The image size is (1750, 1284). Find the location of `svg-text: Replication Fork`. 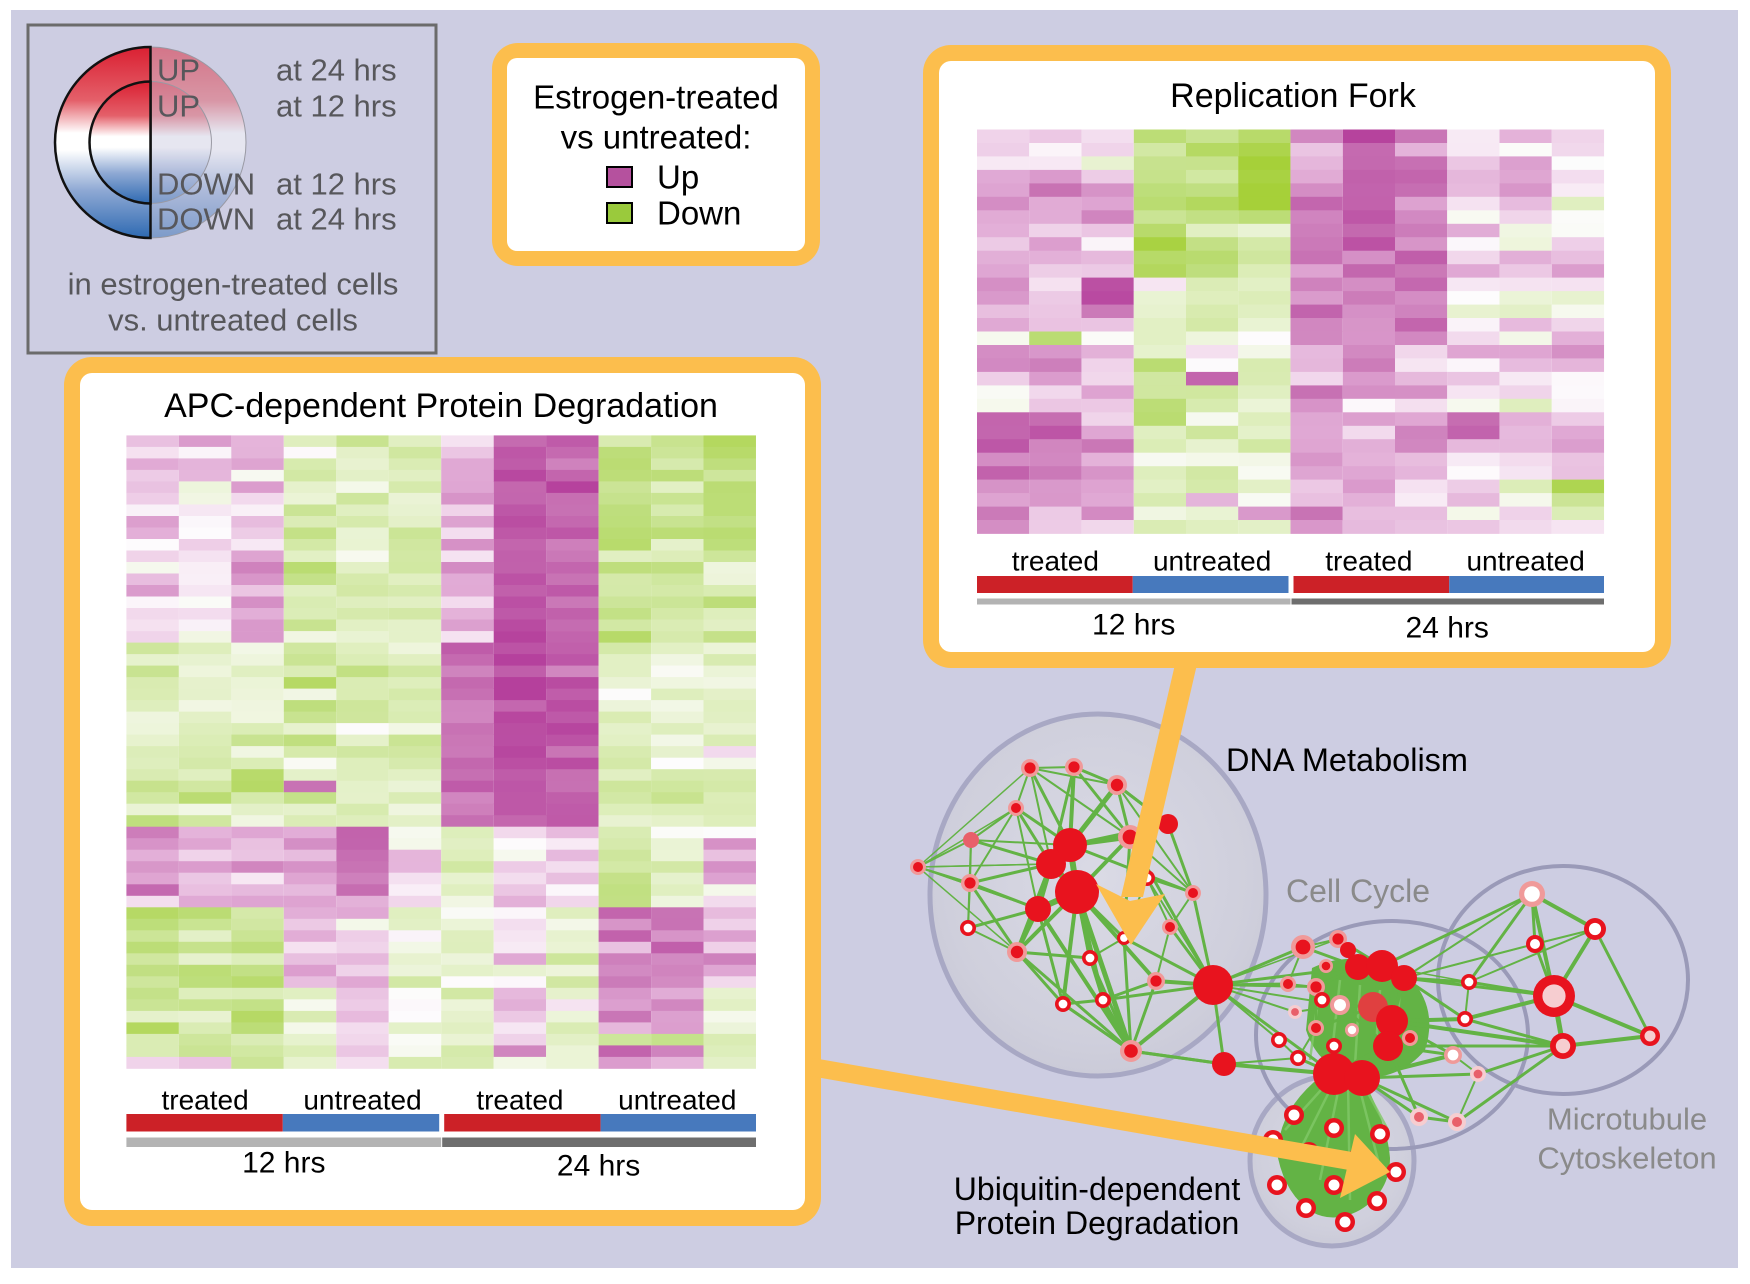

svg-text: Replication Fork is located at coordinates (1293, 96).